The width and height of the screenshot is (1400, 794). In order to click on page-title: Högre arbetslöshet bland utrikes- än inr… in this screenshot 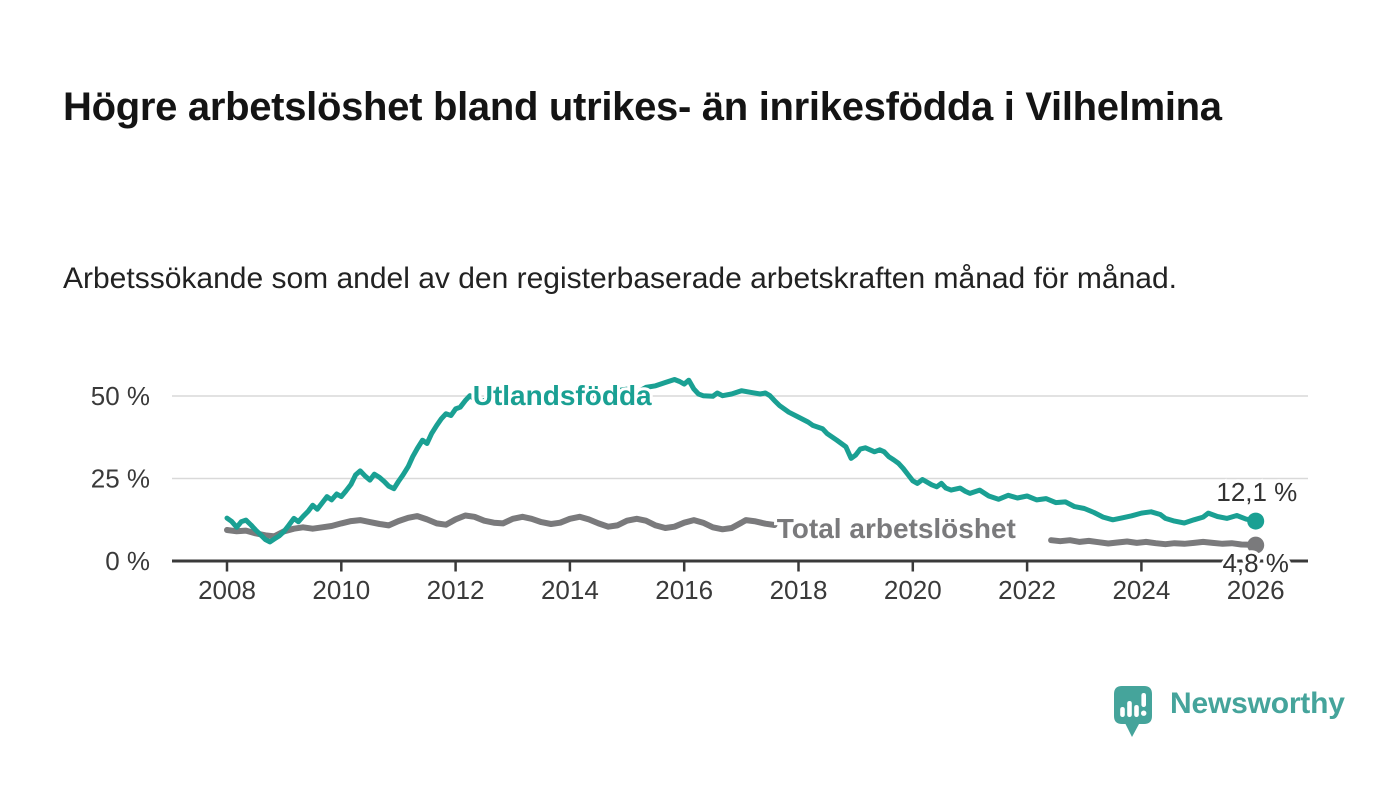, I will do `click(642, 106)`.